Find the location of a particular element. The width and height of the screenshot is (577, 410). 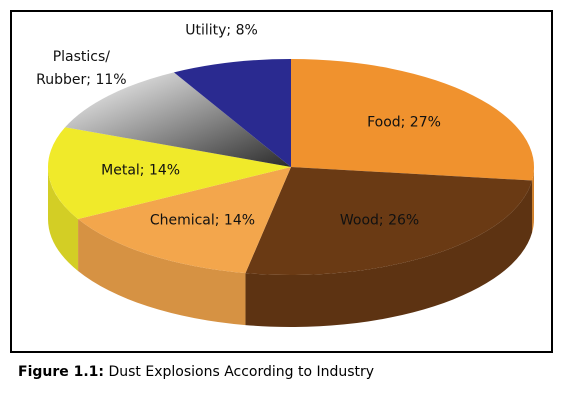

slice-label: Food; 27% is located at coordinates (404, 122).